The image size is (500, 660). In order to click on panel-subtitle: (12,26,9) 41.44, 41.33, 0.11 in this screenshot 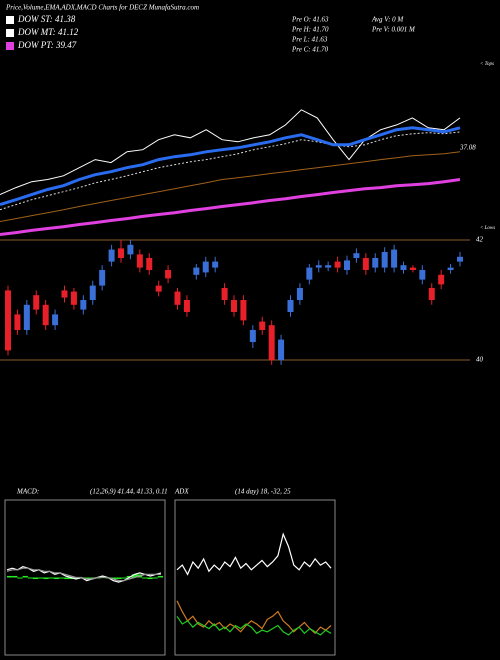, I will do `click(129, 492)`.